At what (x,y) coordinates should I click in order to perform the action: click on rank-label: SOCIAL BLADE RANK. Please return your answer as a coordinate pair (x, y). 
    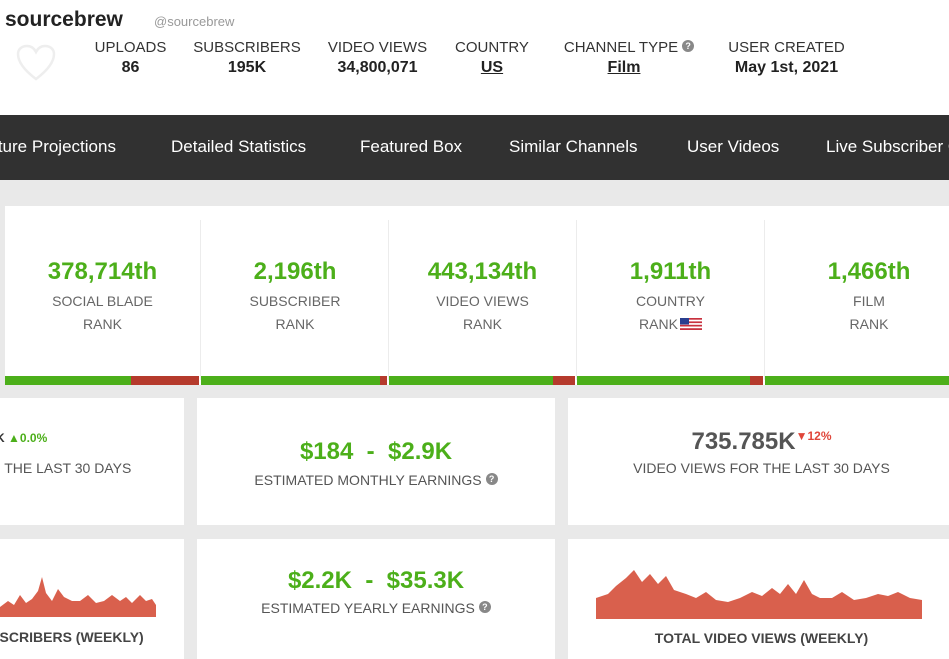
    Looking at the image, I should click on (102, 312).